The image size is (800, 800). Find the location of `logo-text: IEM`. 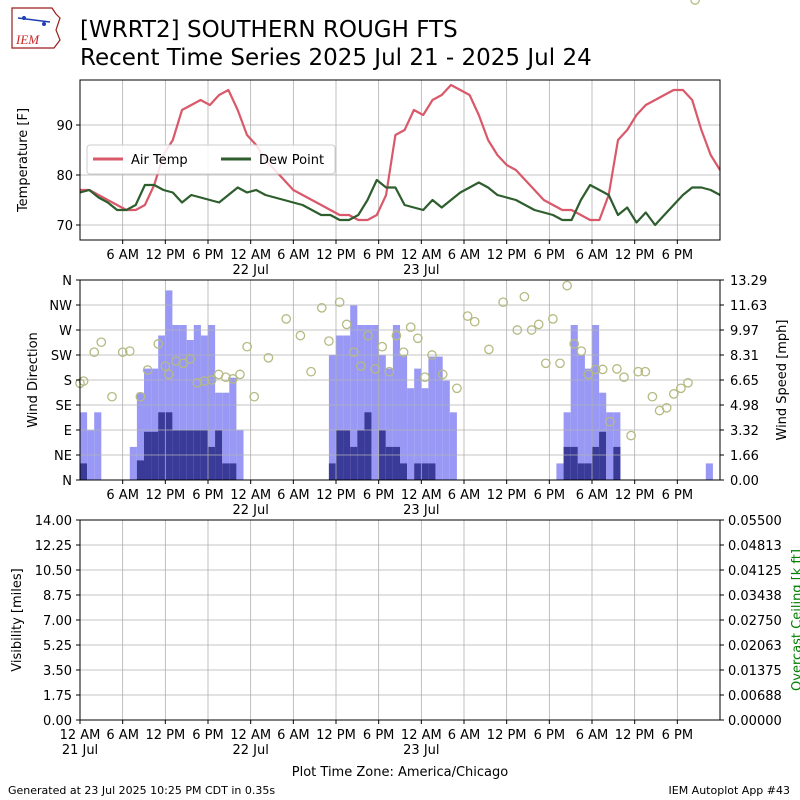

logo-text: IEM is located at coordinates (27, 39).